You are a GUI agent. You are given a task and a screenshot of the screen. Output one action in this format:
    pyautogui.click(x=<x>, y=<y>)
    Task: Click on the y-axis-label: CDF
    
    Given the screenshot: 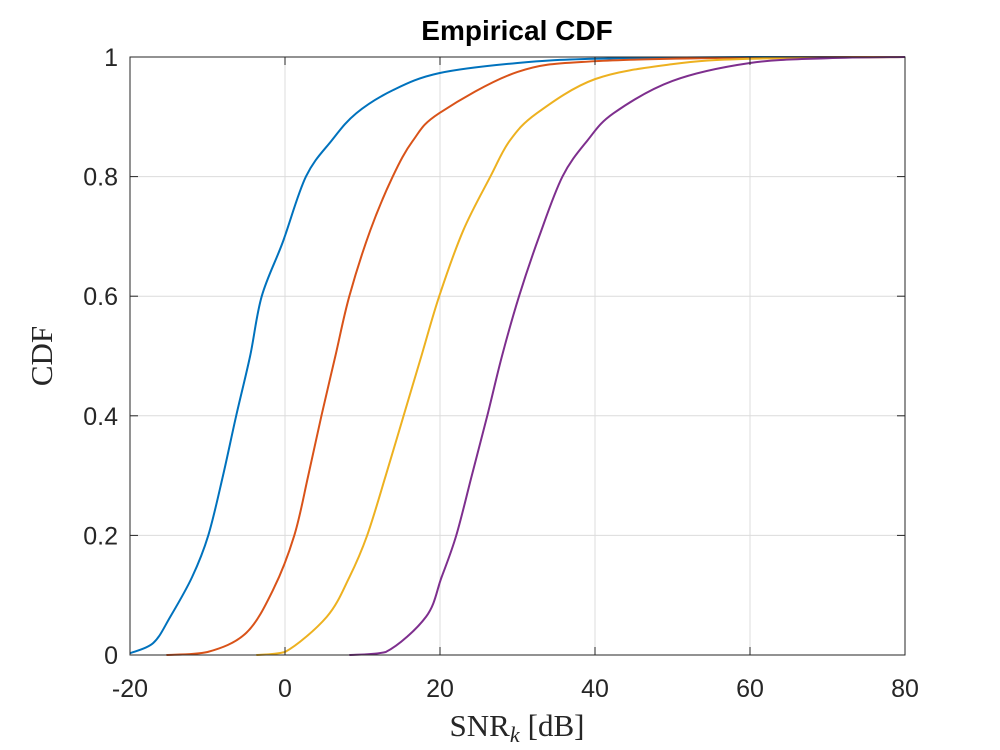 What is the action you would take?
    pyautogui.click(x=41, y=356)
    